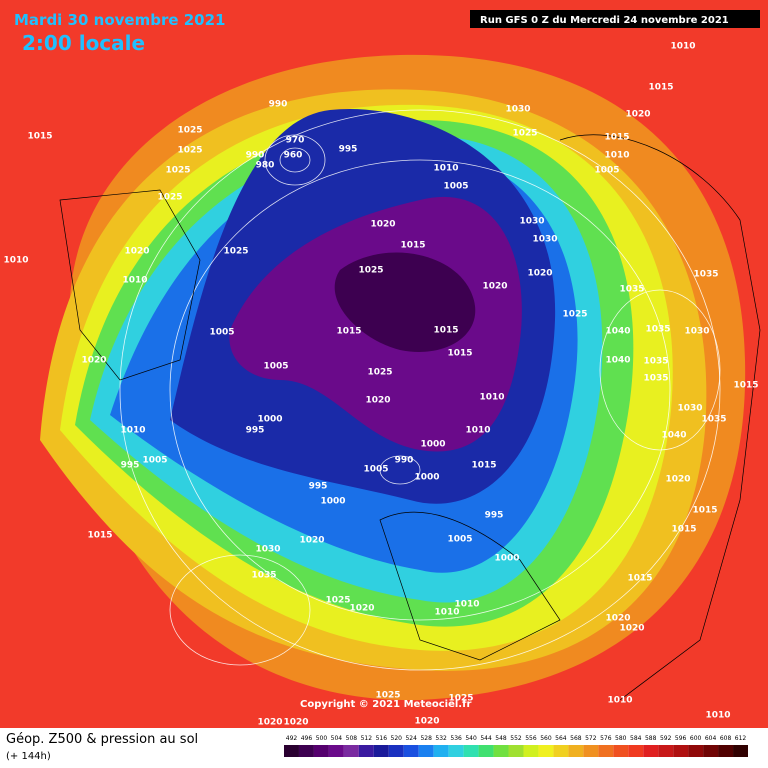 The height and width of the screenshot is (768, 768). What do you see at coordinates (102, 739) in the screenshot?
I see `footer-title: Géop. Z500 & pression au sol` at bounding box center [102, 739].